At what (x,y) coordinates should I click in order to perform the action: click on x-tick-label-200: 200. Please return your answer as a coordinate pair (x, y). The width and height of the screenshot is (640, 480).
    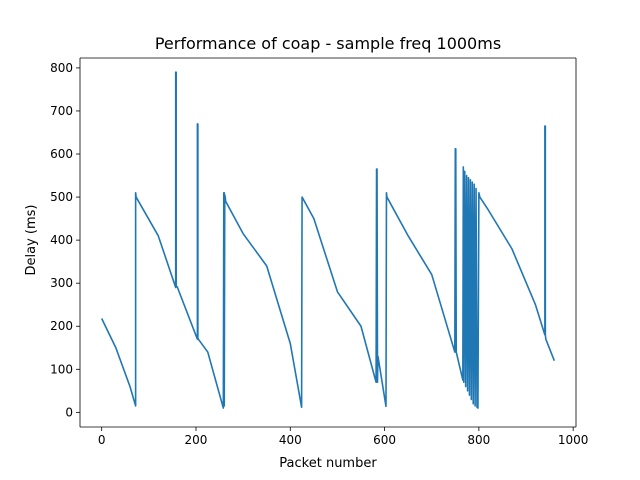
    Looking at the image, I should click on (196, 440).